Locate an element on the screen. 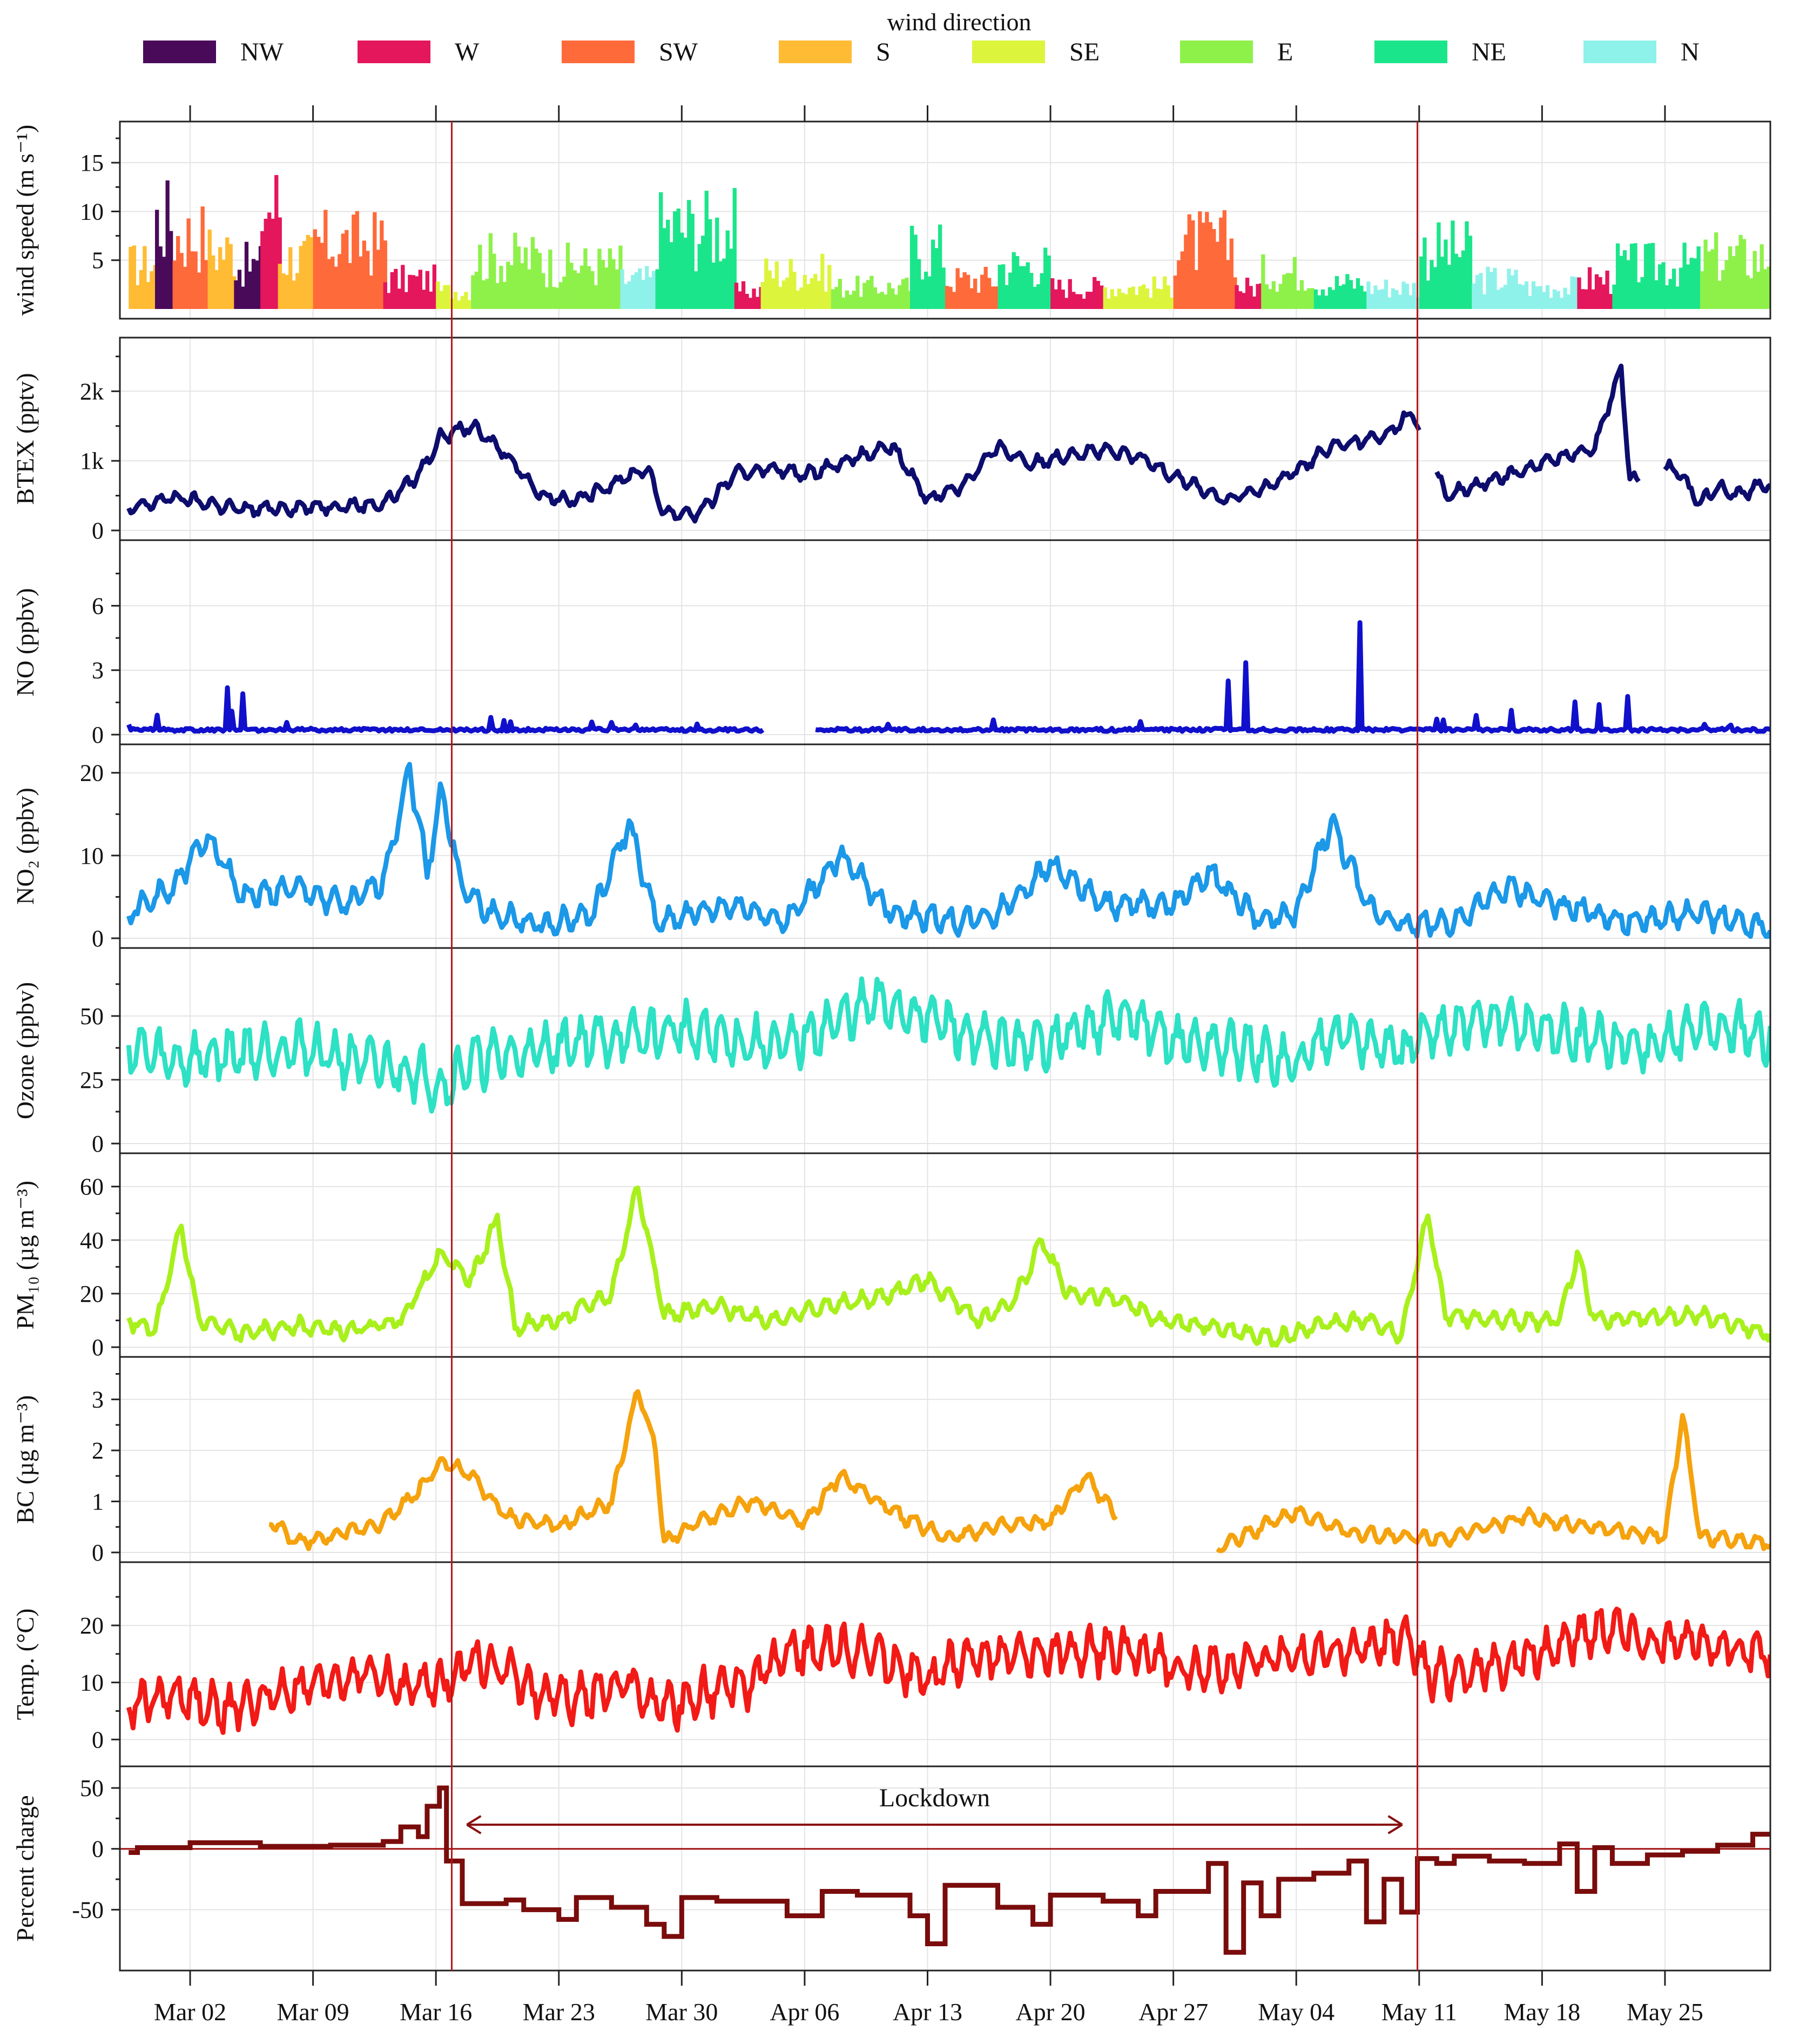 This screenshot has width=1793, height=2044. legend-item-sw: SW is located at coordinates (630, 52).